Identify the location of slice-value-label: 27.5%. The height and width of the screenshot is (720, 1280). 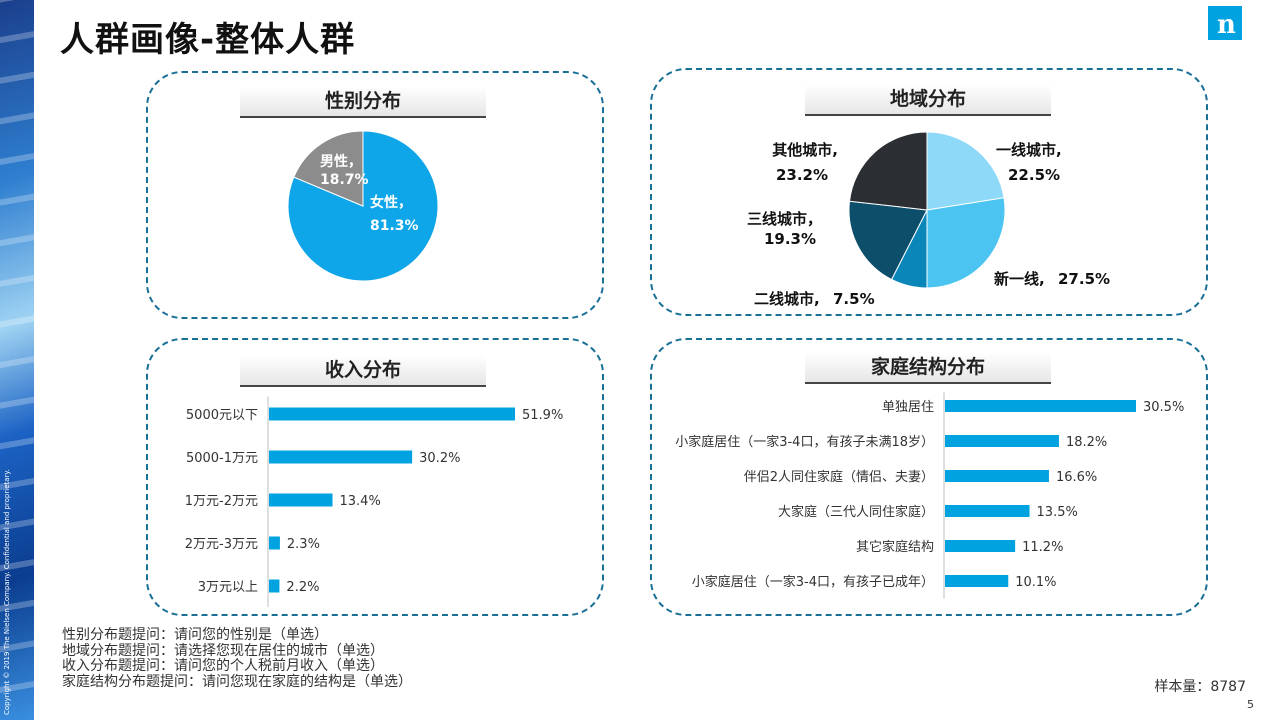
(1084, 279).